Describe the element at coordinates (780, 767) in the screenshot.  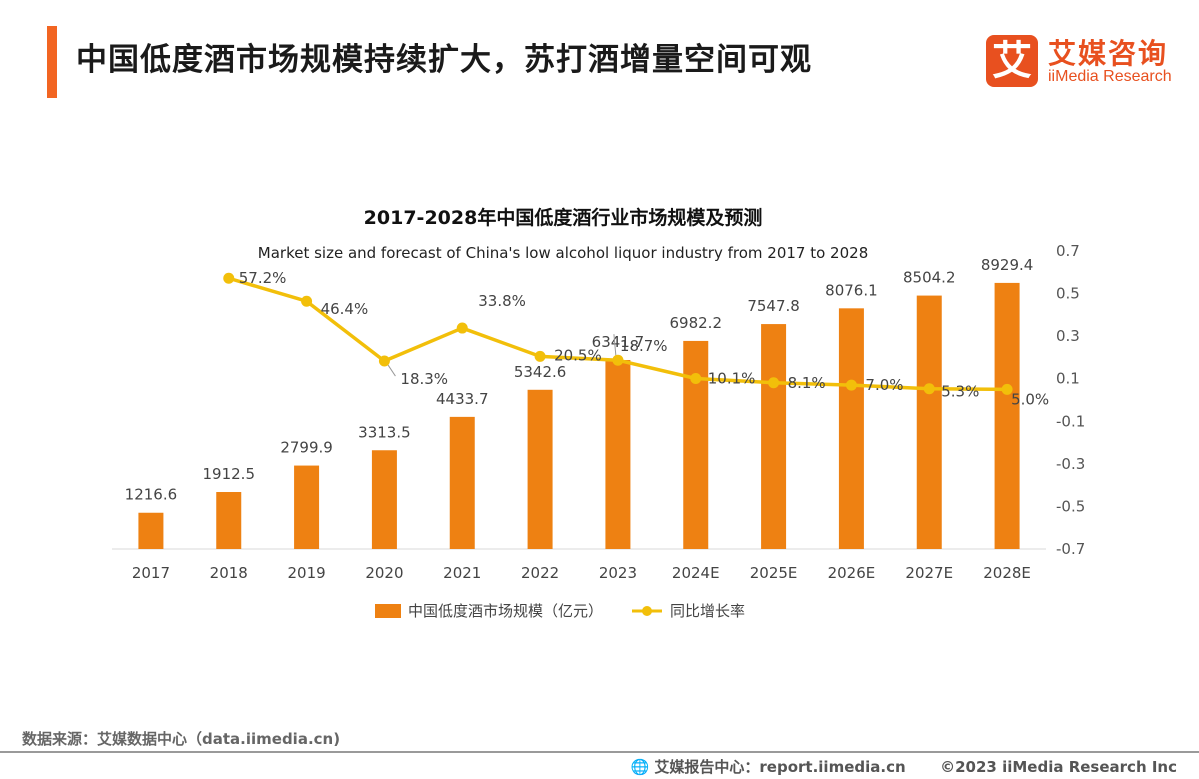
I see `report-center-link: 艾媒报告中心：report.iimedia.cn` at that location.